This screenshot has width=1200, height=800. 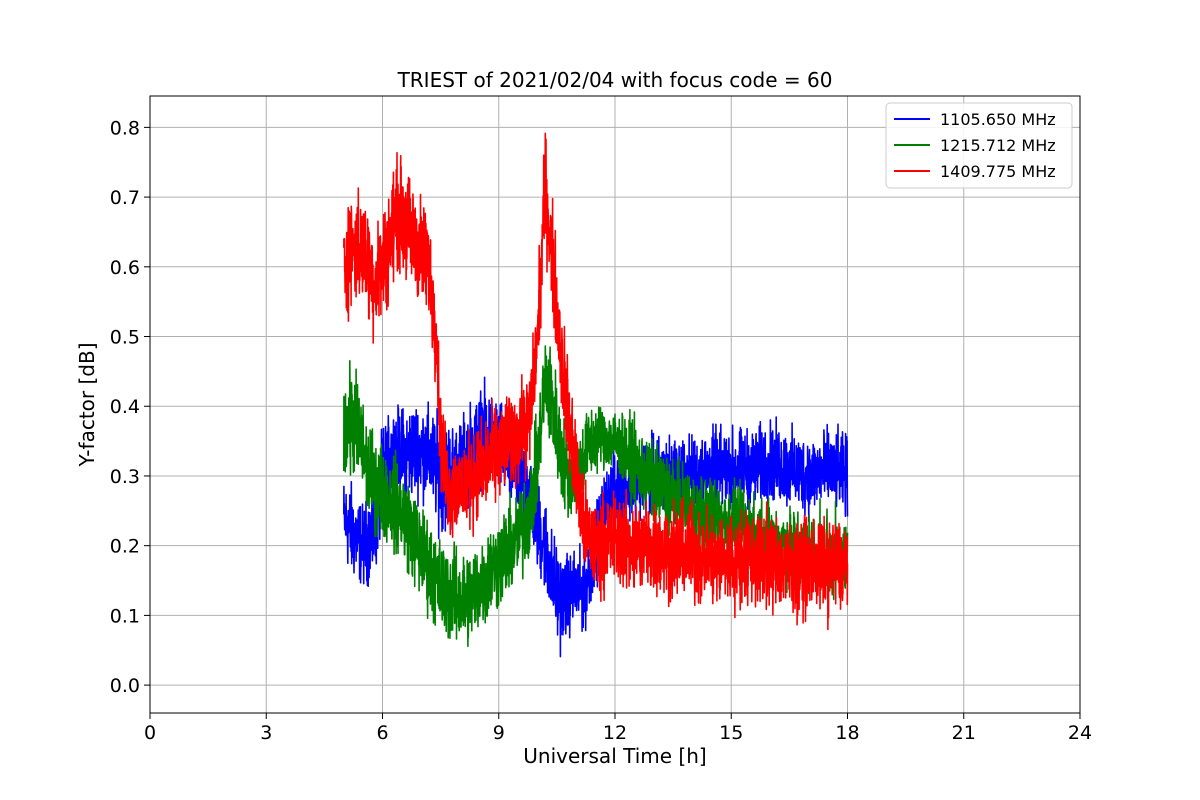 I want to click on y-tick-label: 0.4, so click(x=125, y=407).